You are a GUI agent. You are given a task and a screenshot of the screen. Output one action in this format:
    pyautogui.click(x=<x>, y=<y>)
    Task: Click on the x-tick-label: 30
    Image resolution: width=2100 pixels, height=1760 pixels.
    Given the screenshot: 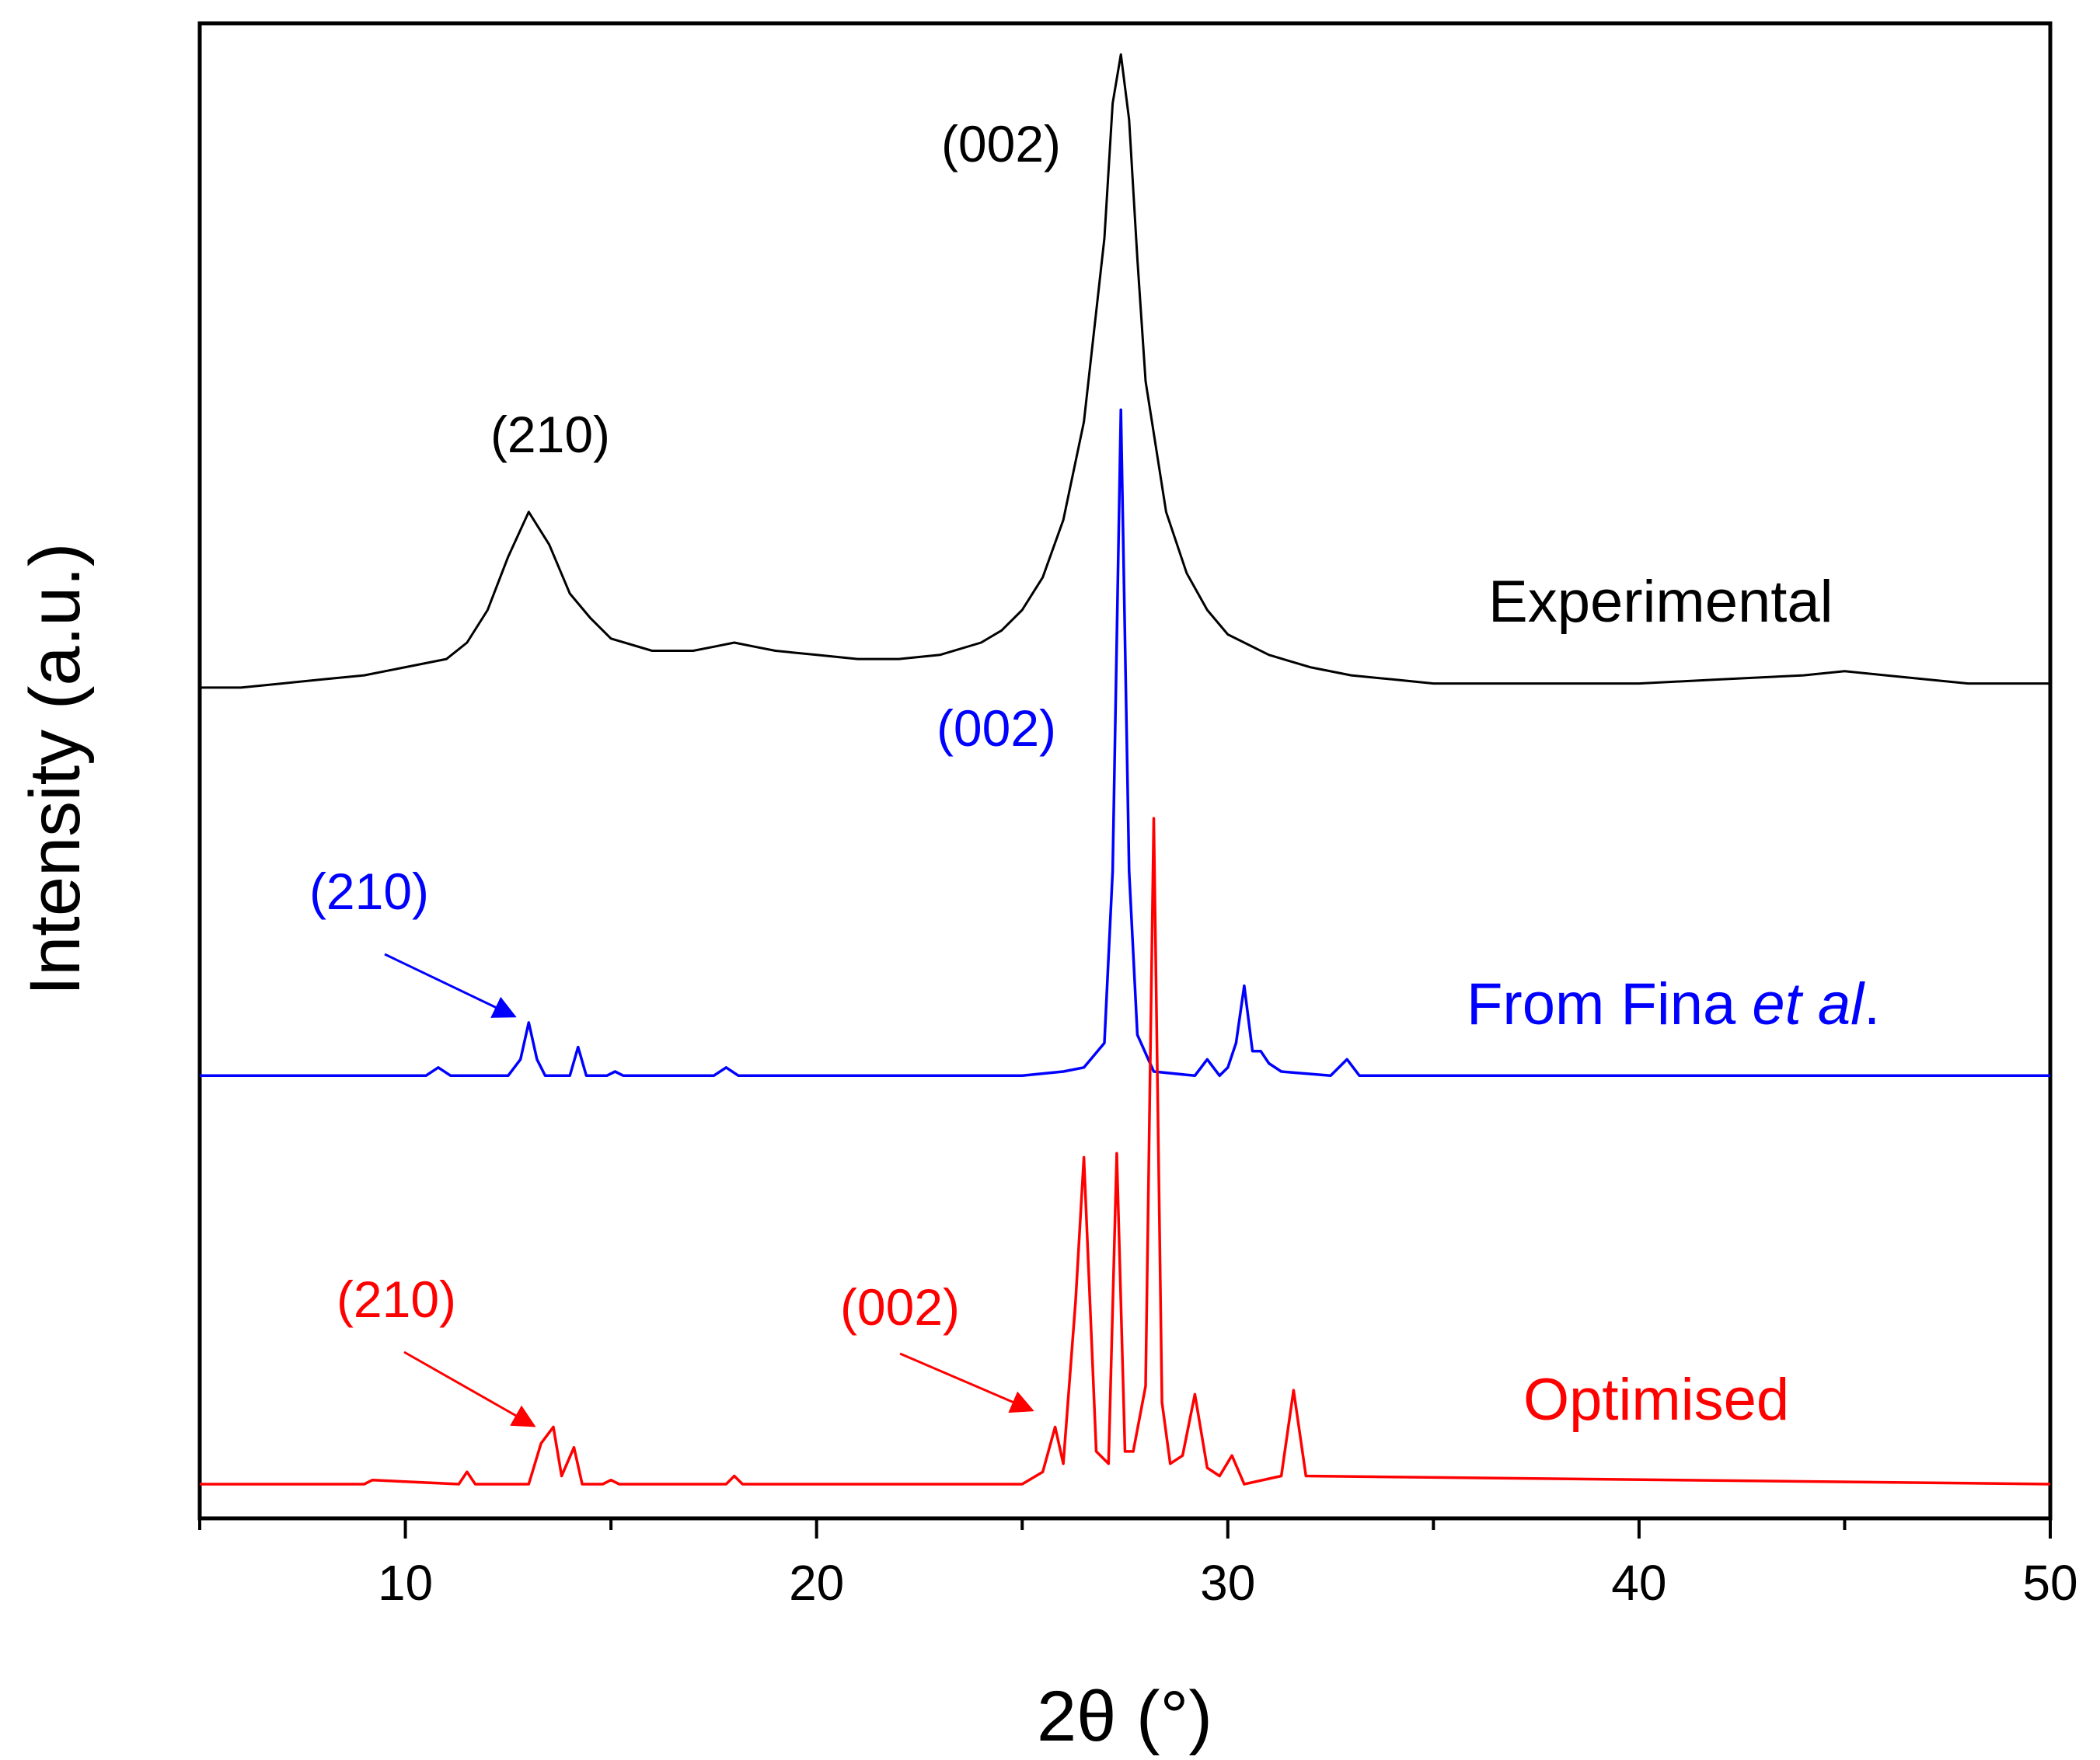 What is the action you would take?
    pyautogui.click(x=1227, y=1583)
    